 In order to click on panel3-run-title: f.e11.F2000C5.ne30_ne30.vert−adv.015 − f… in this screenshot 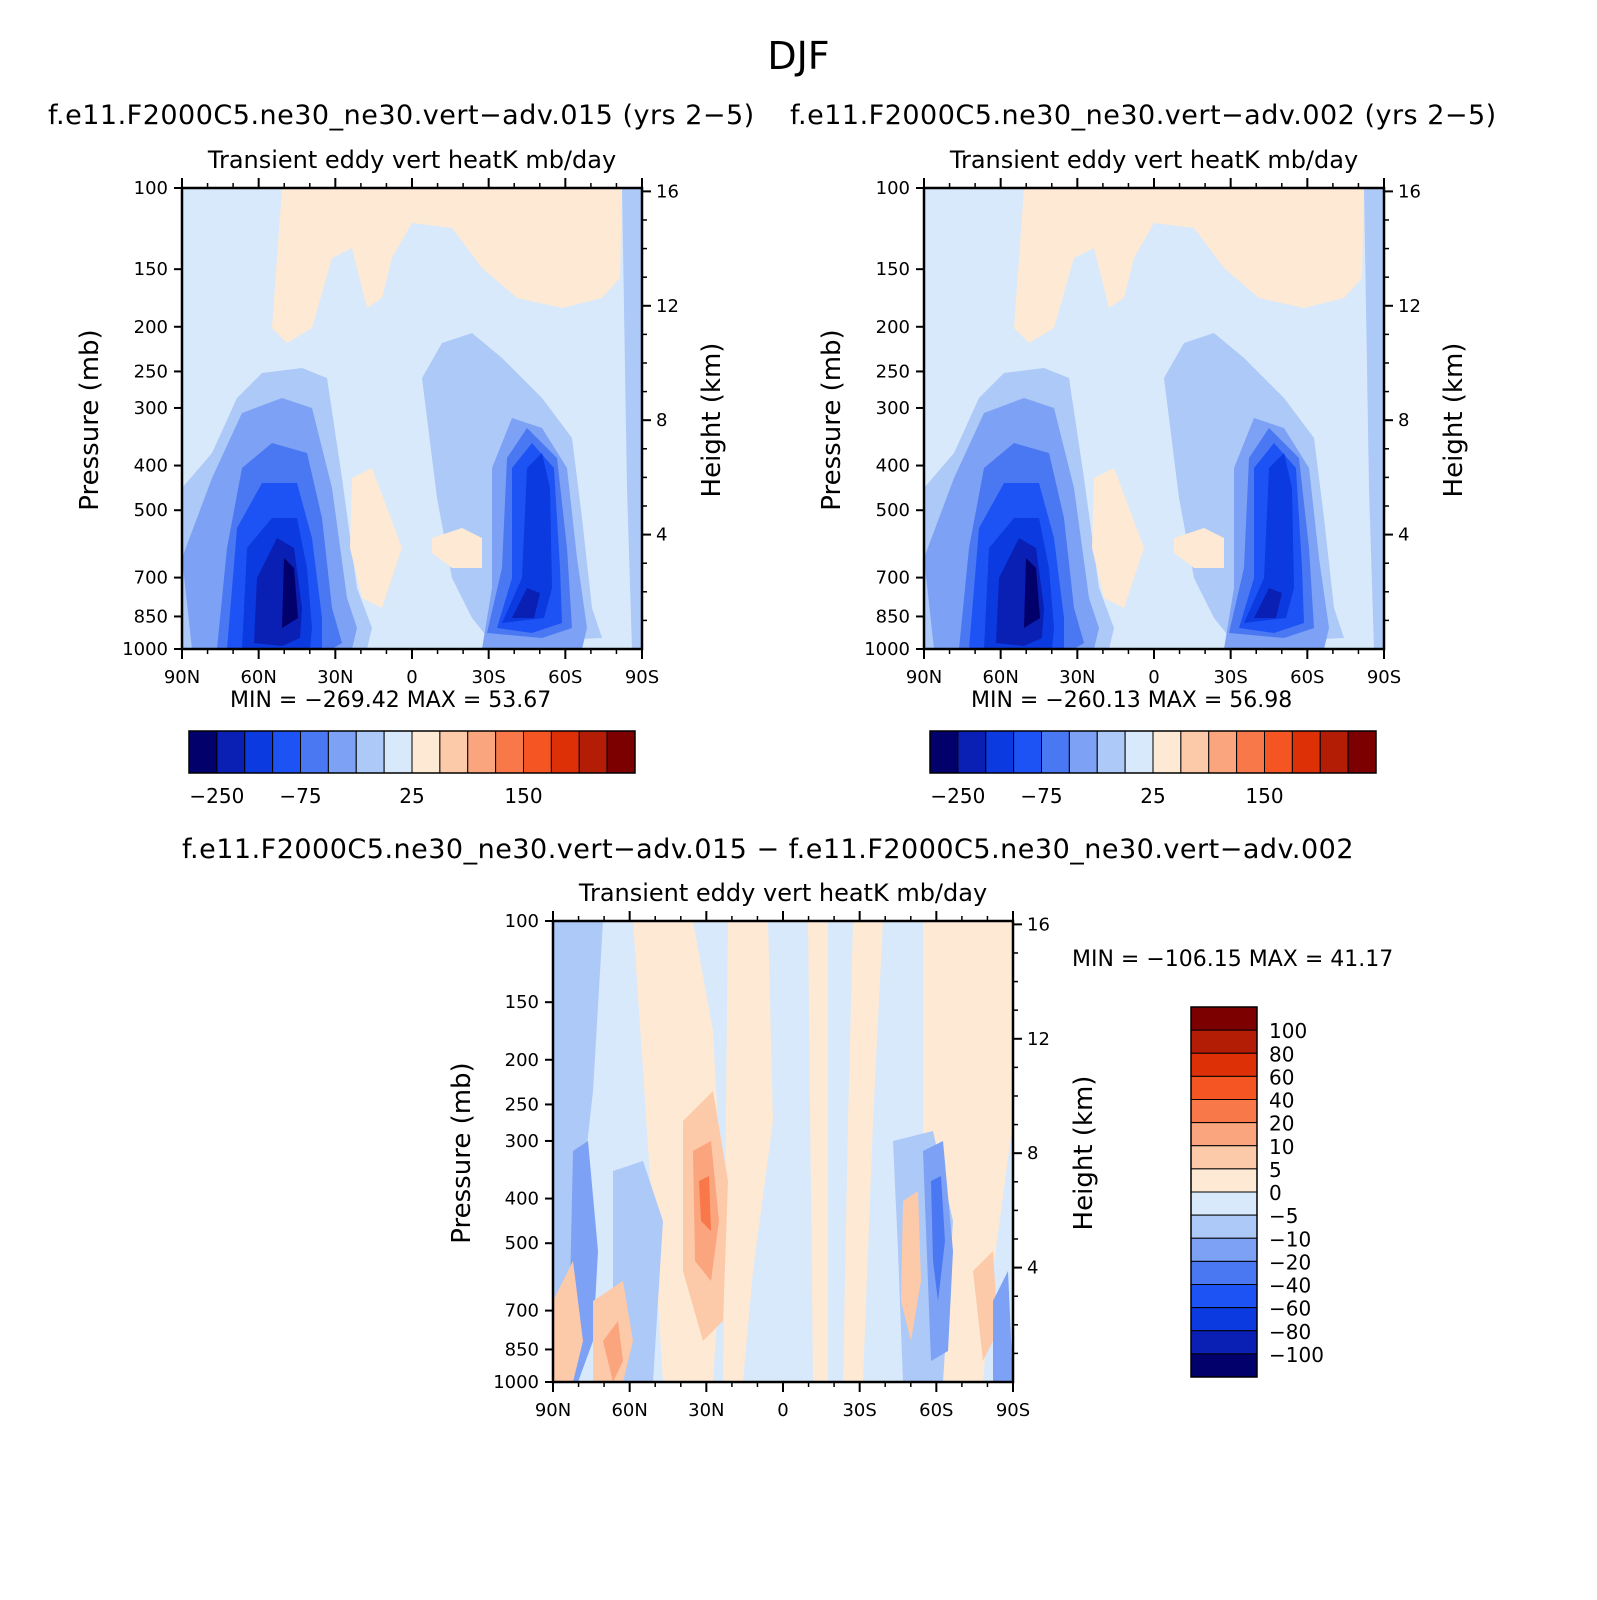, I will do `click(768, 849)`.